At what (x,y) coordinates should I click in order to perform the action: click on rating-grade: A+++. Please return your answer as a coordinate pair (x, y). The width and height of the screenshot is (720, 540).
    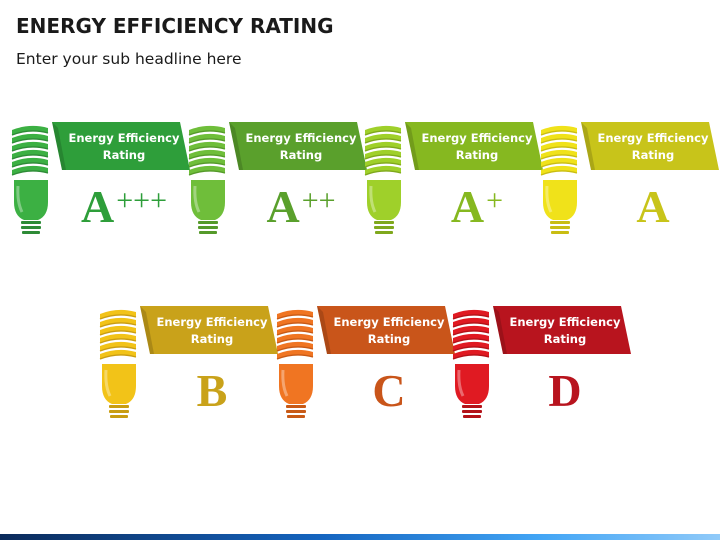
    Looking at the image, I should click on (124, 207).